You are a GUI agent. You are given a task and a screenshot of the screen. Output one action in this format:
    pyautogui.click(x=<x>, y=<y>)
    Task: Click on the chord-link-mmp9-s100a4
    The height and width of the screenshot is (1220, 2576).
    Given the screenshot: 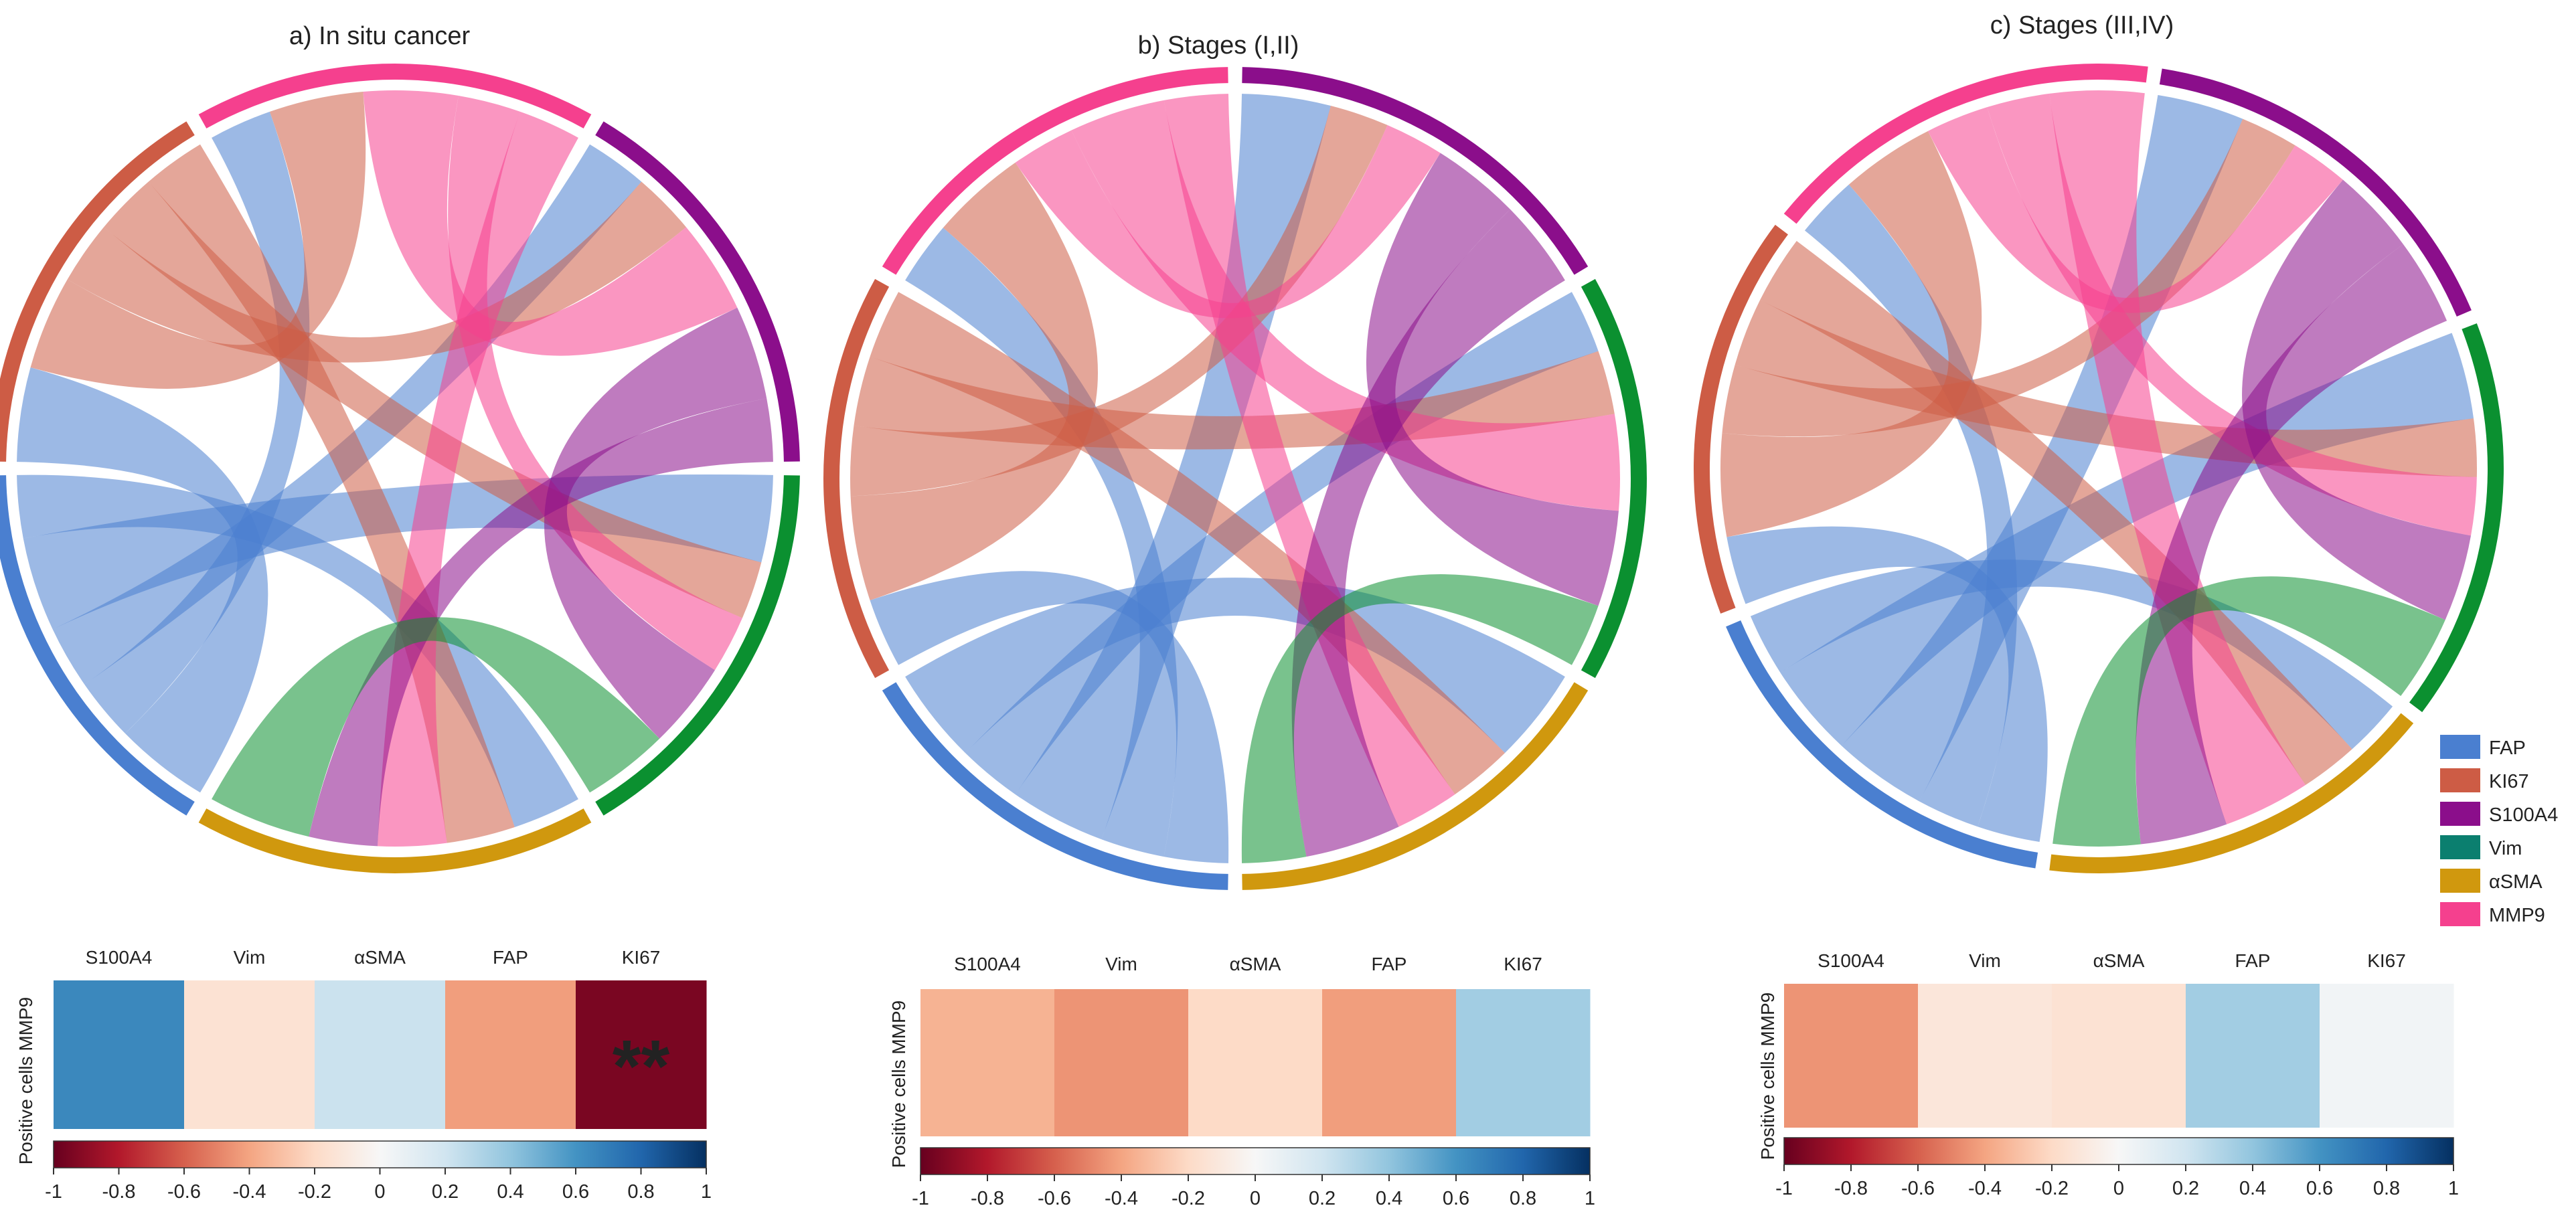 What is the action you would take?
    pyautogui.click(x=1228, y=222)
    